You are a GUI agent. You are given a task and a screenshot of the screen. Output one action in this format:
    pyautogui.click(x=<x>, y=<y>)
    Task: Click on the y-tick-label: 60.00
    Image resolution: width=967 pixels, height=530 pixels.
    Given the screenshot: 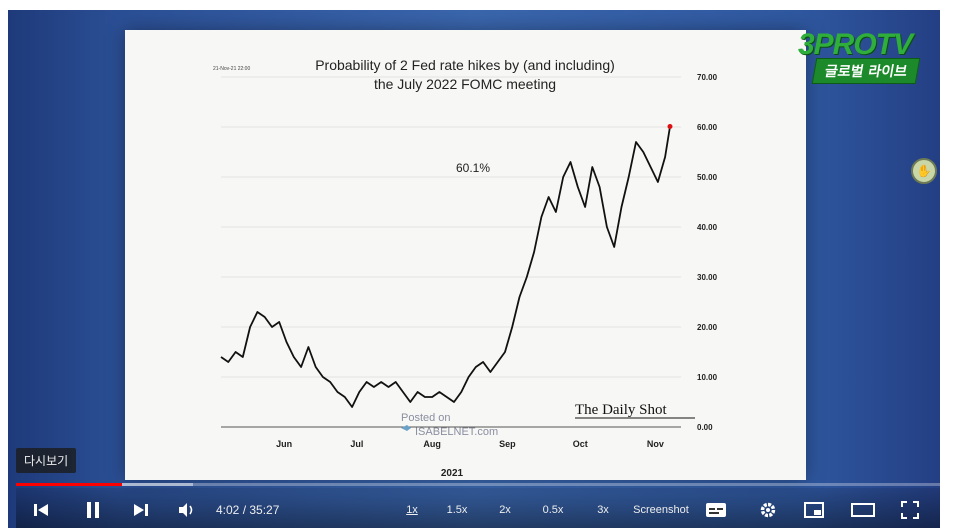 What is the action you would take?
    pyautogui.click(x=707, y=127)
    